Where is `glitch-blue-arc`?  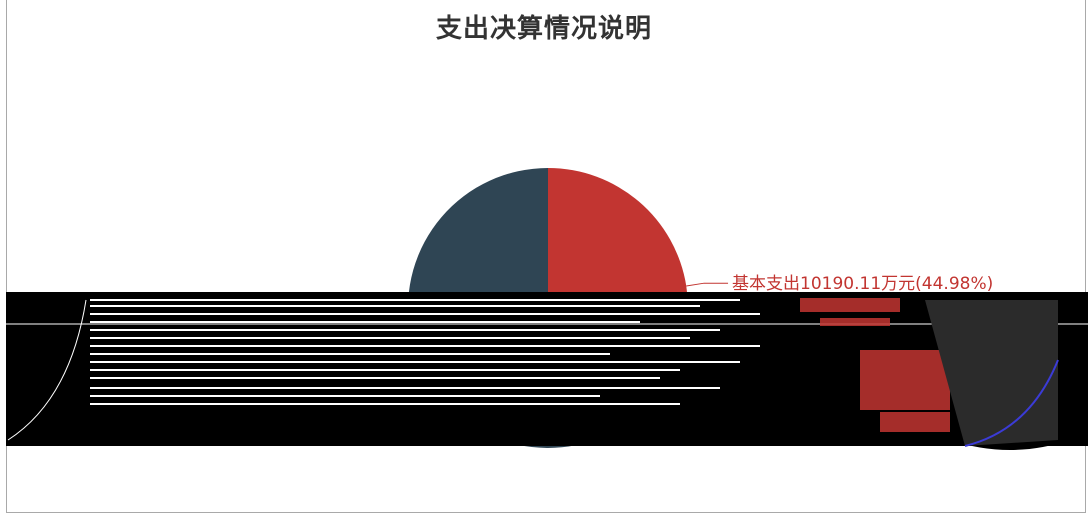
glitch-blue-arc is located at coordinates (1011, 403).